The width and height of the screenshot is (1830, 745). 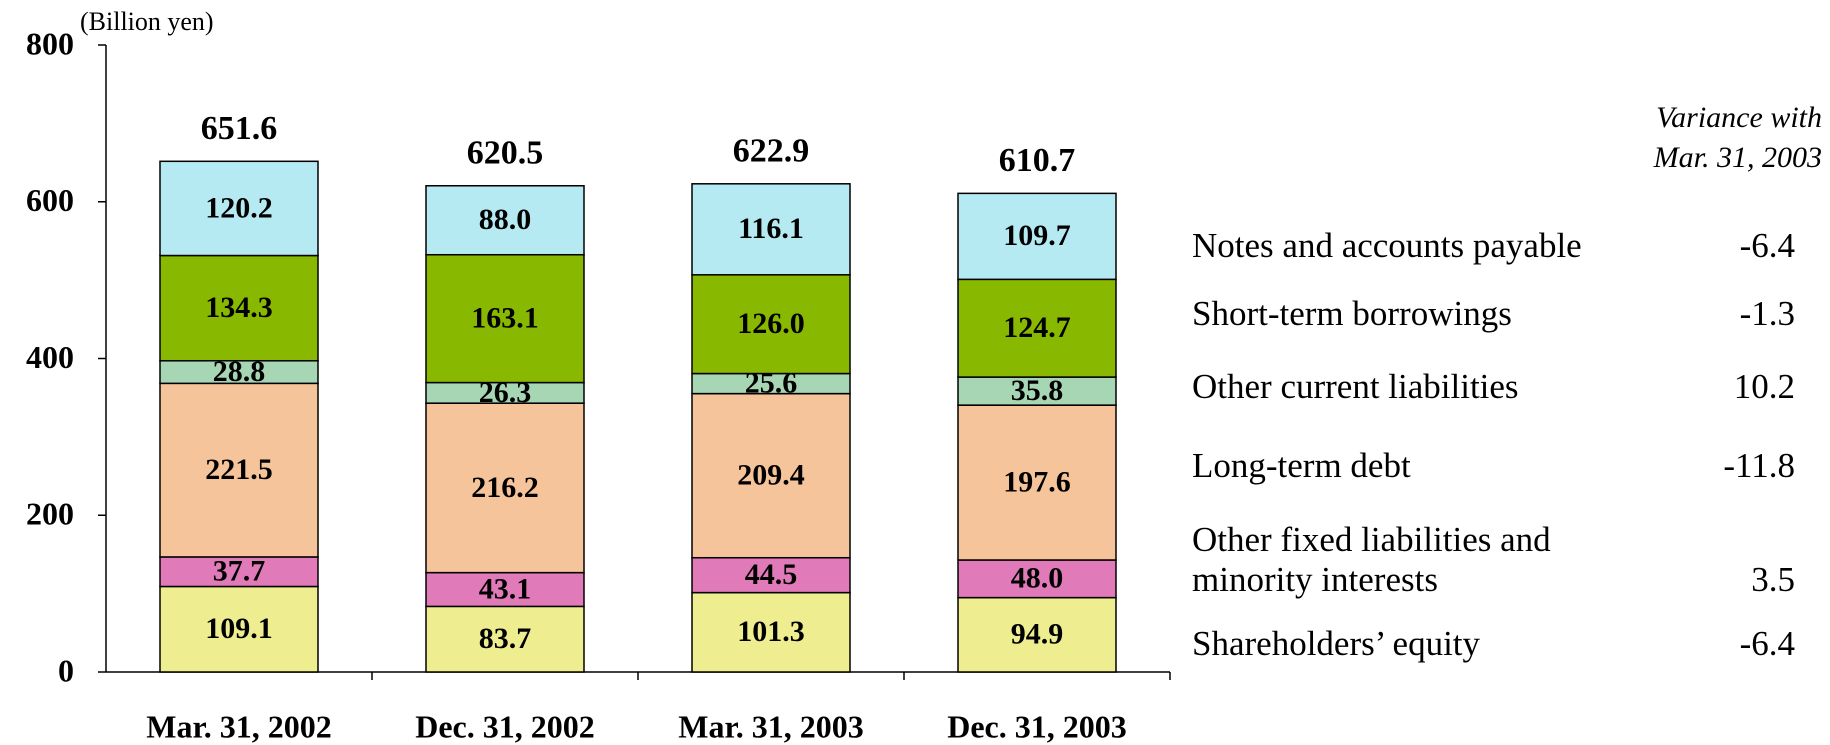 What do you see at coordinates (1037, 726) in the screenshot?
I see `x-tick-label: Dec. 31, 2003` at bounding box center [1037, 726].